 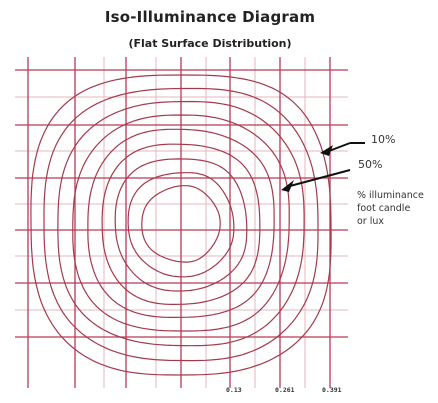 What do you see at coordinates (323, 167) in the screenshot?
I see `annotation-arrows` at bounding box center [323, 167].